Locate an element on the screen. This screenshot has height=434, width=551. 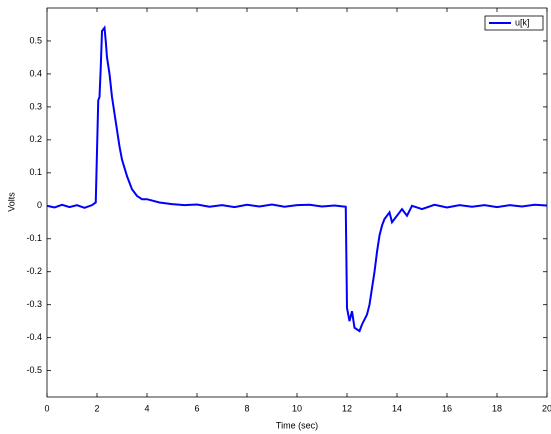
x-tick-label: 6 is located at coordinates (196, 408).